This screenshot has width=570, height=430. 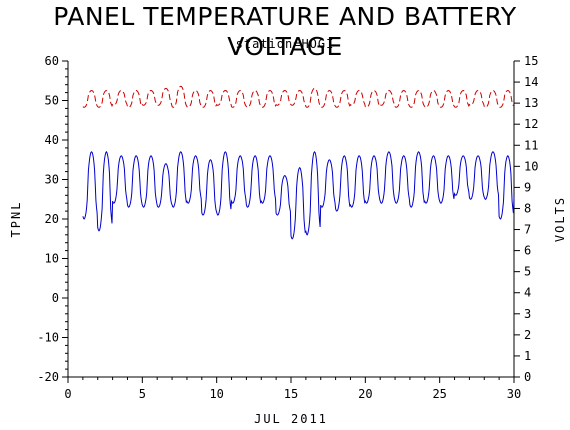 I want to click on y-left-tick-label: -10, so click(x=48, y=338).